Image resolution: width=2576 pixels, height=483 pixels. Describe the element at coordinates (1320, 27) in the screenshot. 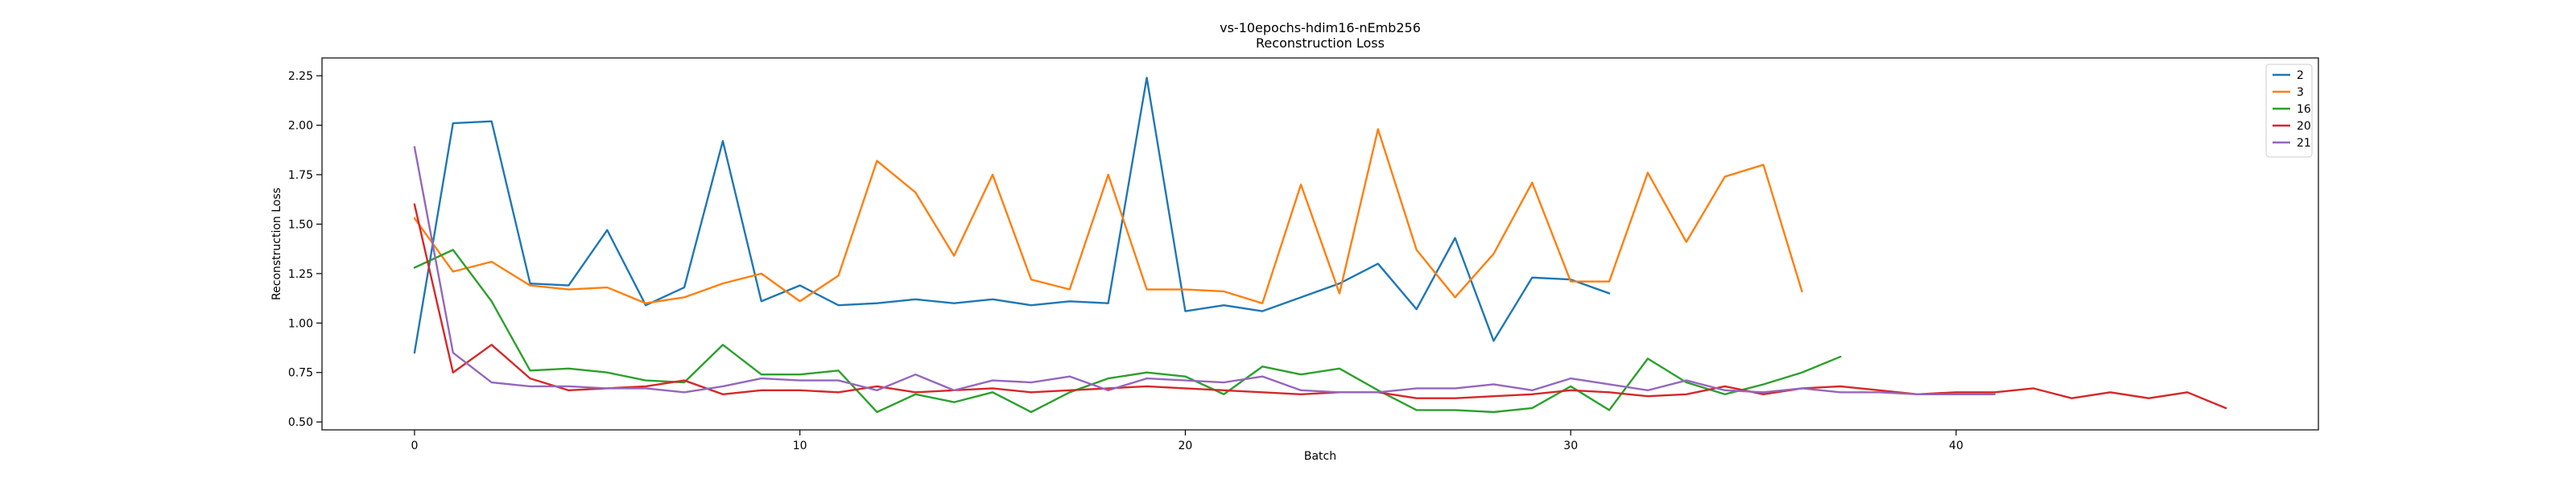

I see `chart-title: vs-10epochs-hdim16-nEmb256` at that location.